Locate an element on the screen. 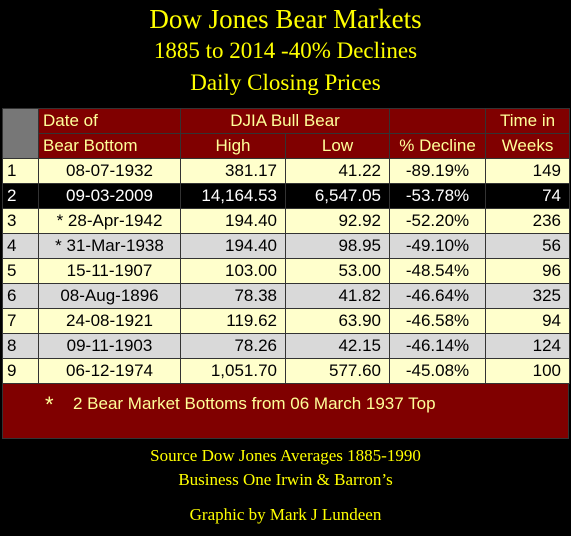 This screenshot has width=571, height=536. table-row: 7 24-08-1921 119.62 63.90 -46.58% 94 is located at coordinates (286, 321).